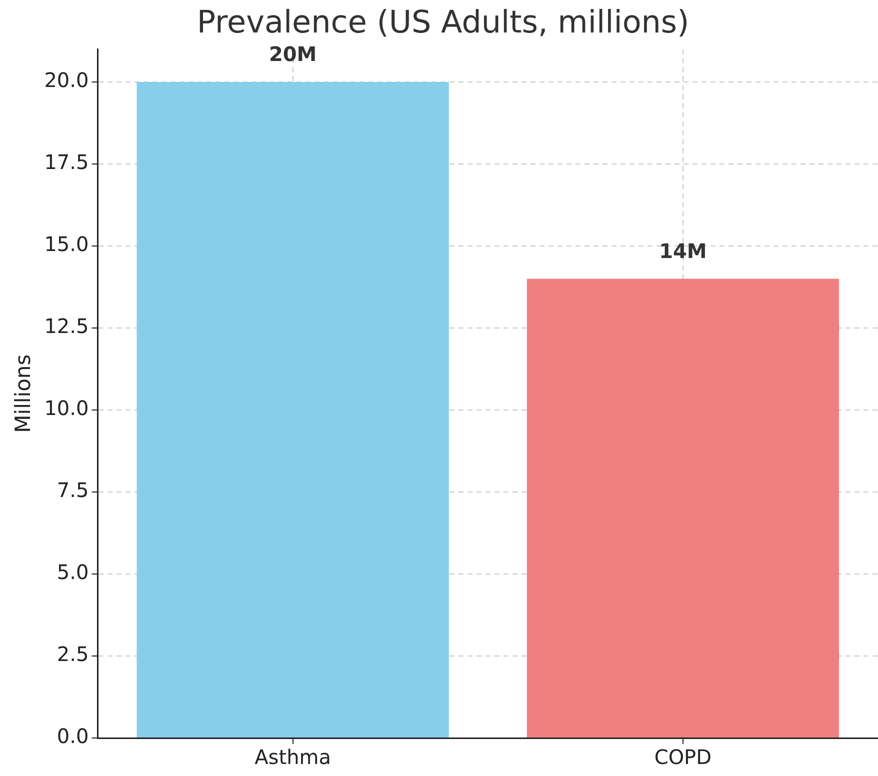 This screenshot has height=776, width=878. Describe the element at coordinates (683, 757) in the screenshot. I see `x-tick-label: COPD` at that location.